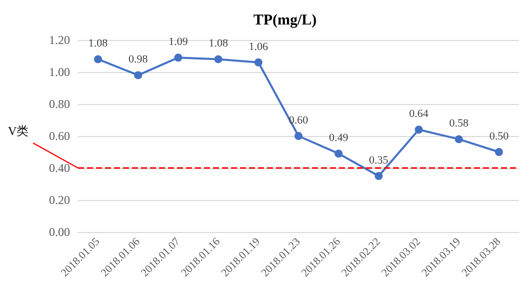 This screenshot has height=292, width=531. I want to click on data-label: 1.09, so click(178, 42).